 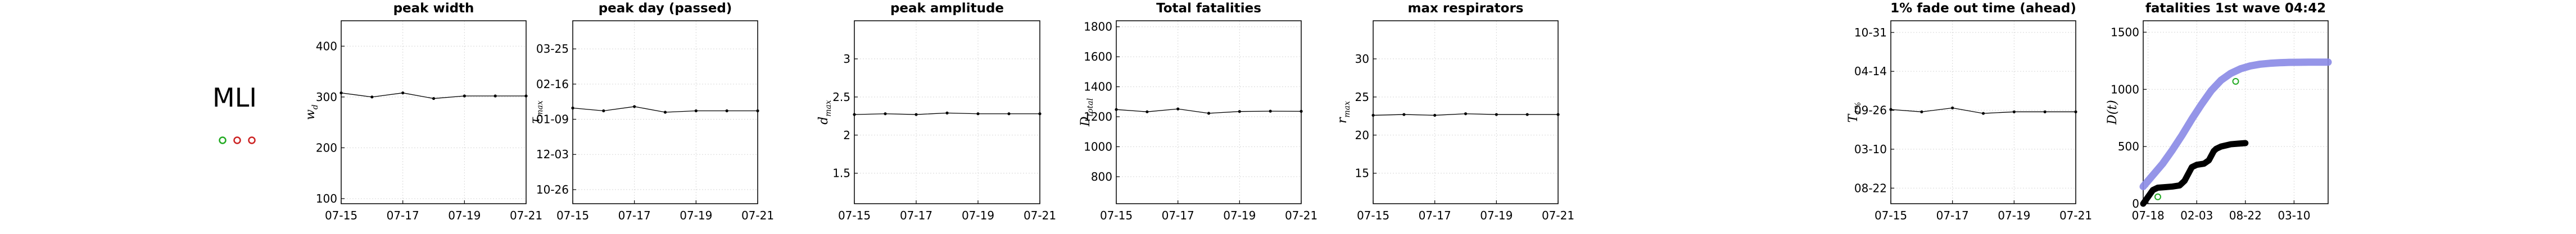 I want to click on y-axis-label: dmax, so click(x=825, y=112).